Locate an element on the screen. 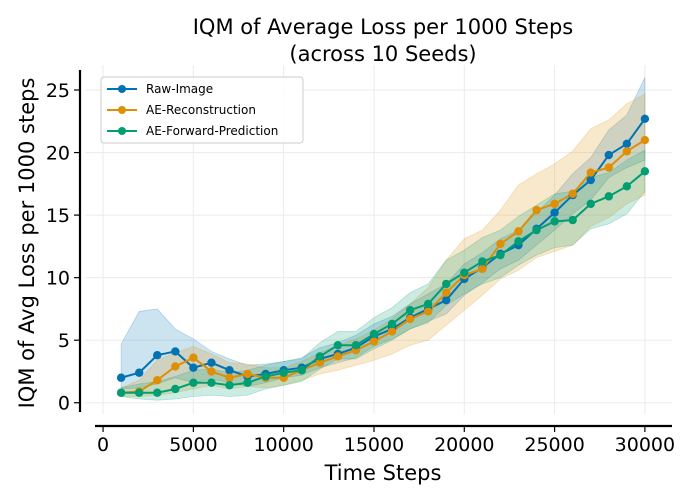 The image size is (700, 500). y-tick-label: 20 is located at coordinates (58, 154).